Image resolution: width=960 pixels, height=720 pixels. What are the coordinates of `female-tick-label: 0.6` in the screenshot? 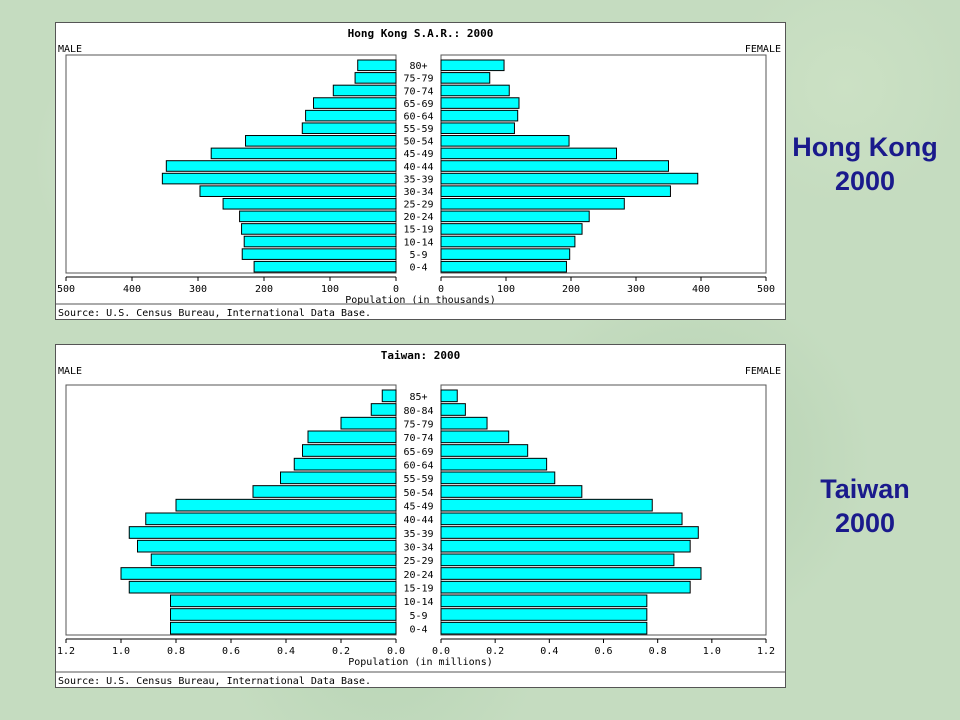 It's located at (603, 651).